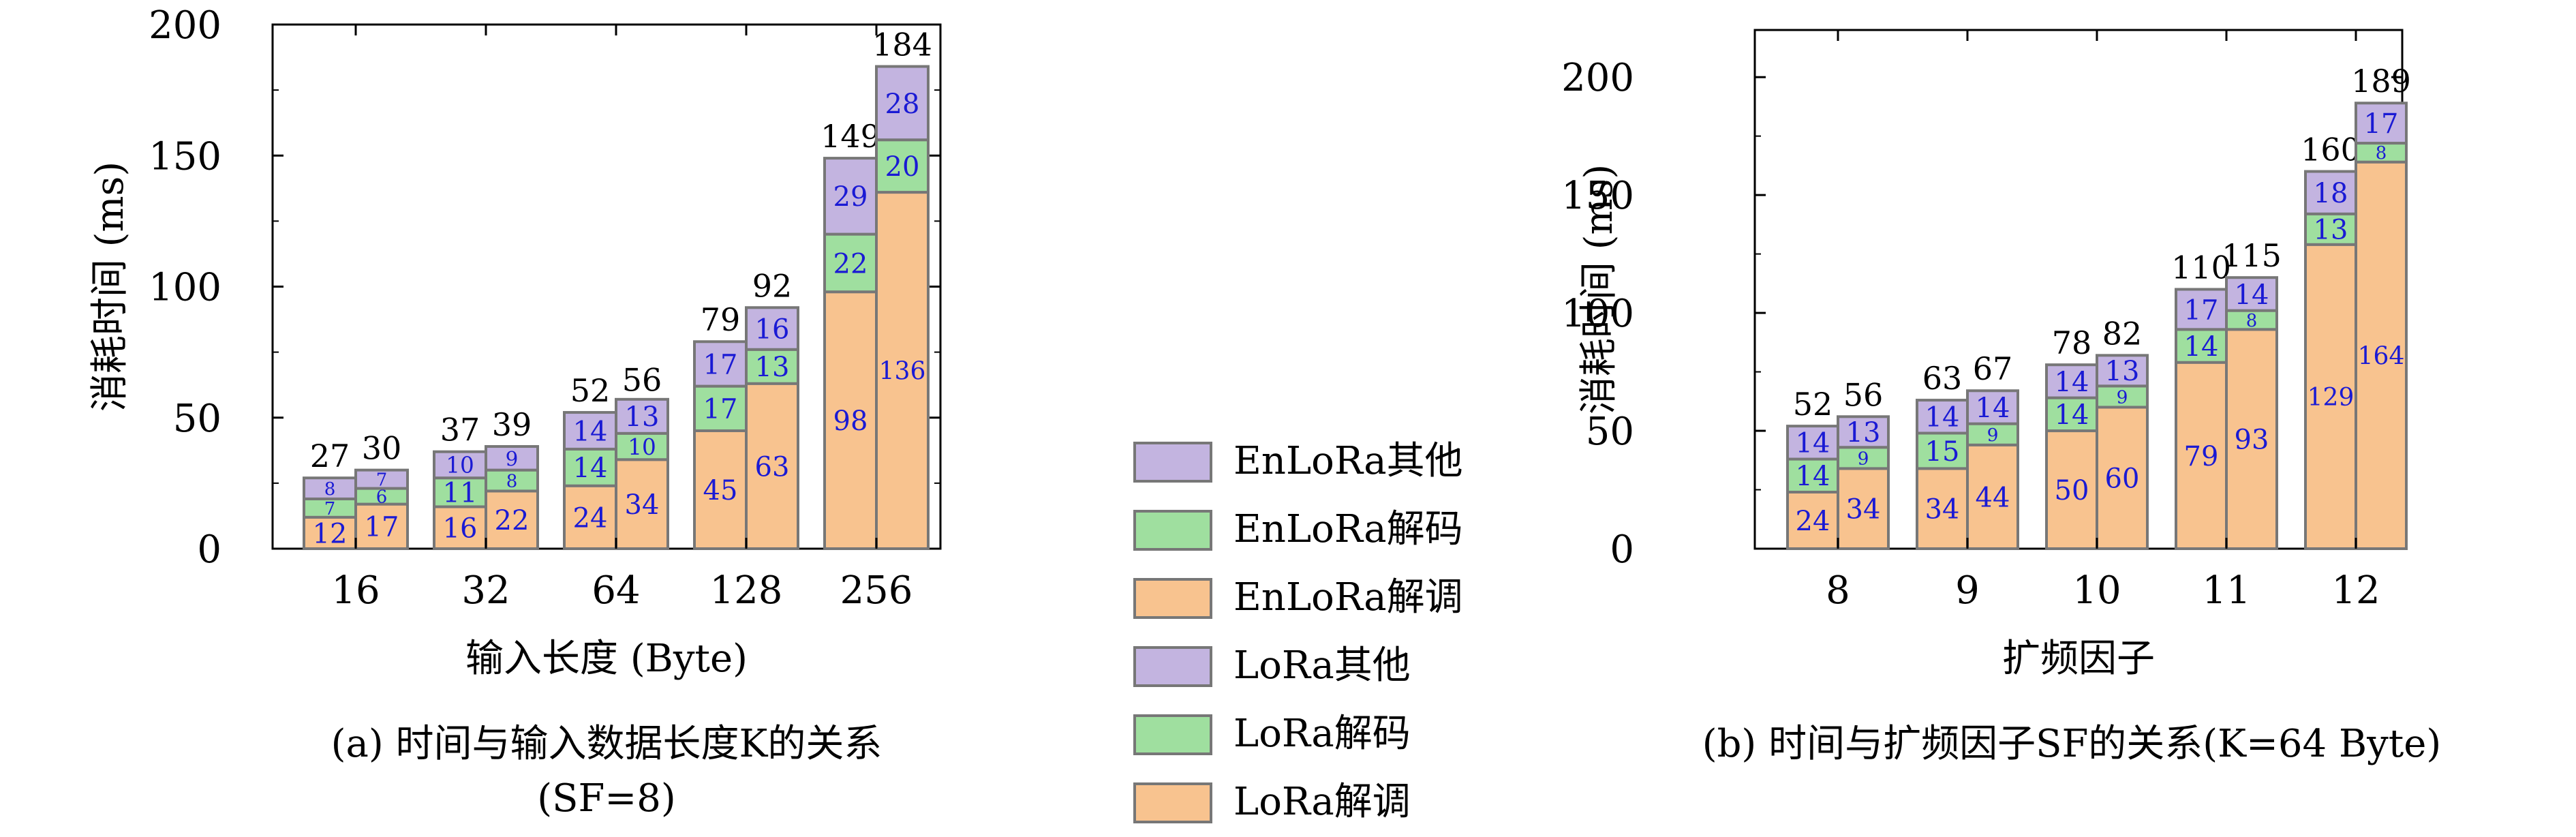  What do you see at coordinates (382, 448) in the screenshot?
I see `enlora-total-label: 30` at bounding box center [382, 448].